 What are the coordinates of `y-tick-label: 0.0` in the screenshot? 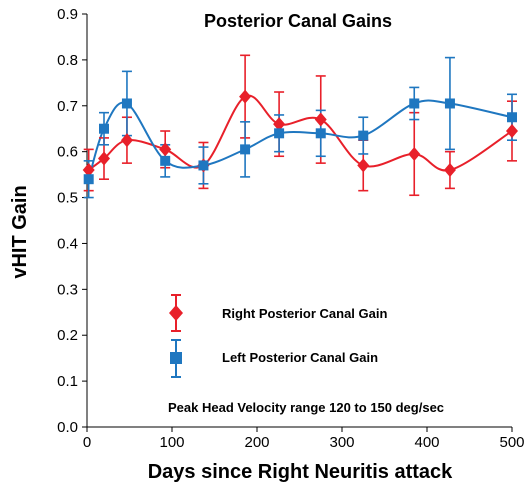 It's located at (67, 427).